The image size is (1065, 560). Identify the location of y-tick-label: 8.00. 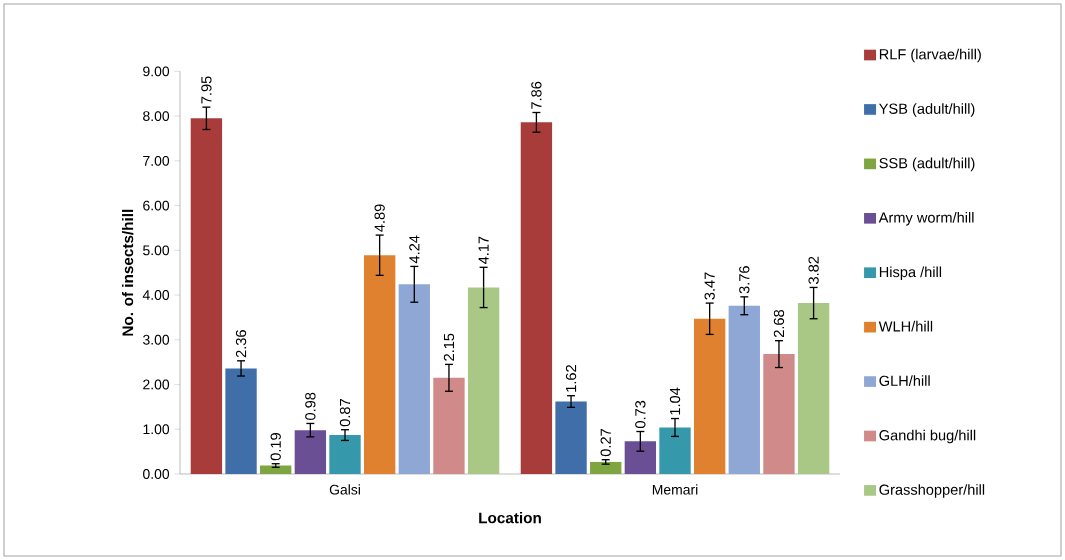
(156, 116).